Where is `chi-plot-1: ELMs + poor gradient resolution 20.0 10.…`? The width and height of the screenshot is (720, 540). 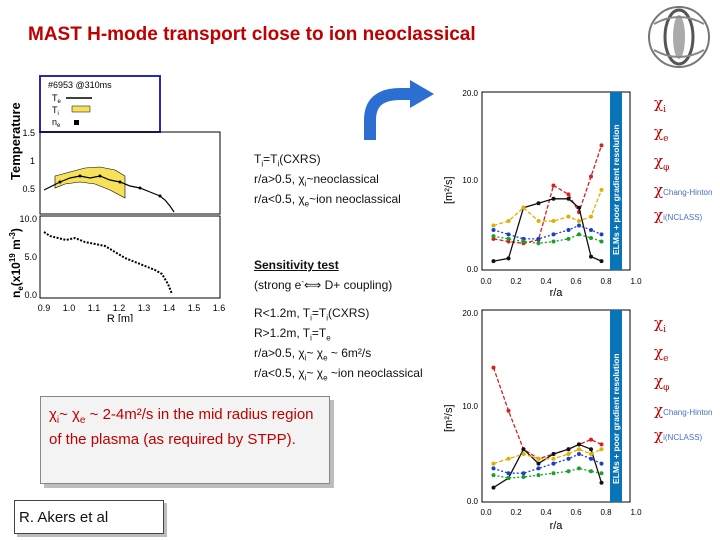 chi-plot-1: ELMs + poor gradient resolution 20.0 10.… is located at coordinates (542, 194).